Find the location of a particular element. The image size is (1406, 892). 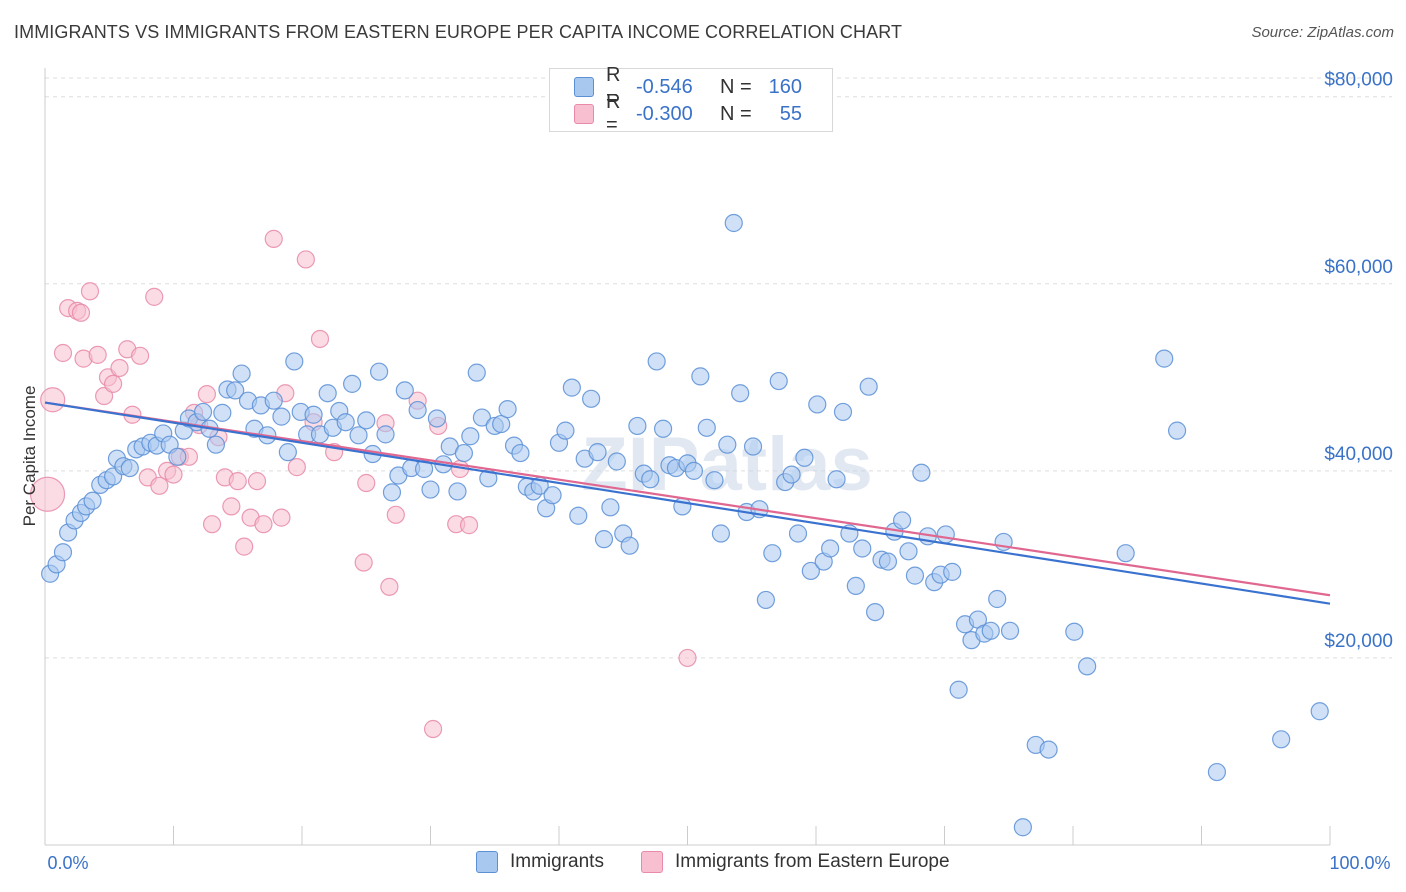

r-value: -0.300 is located at coordinates (664, 113).